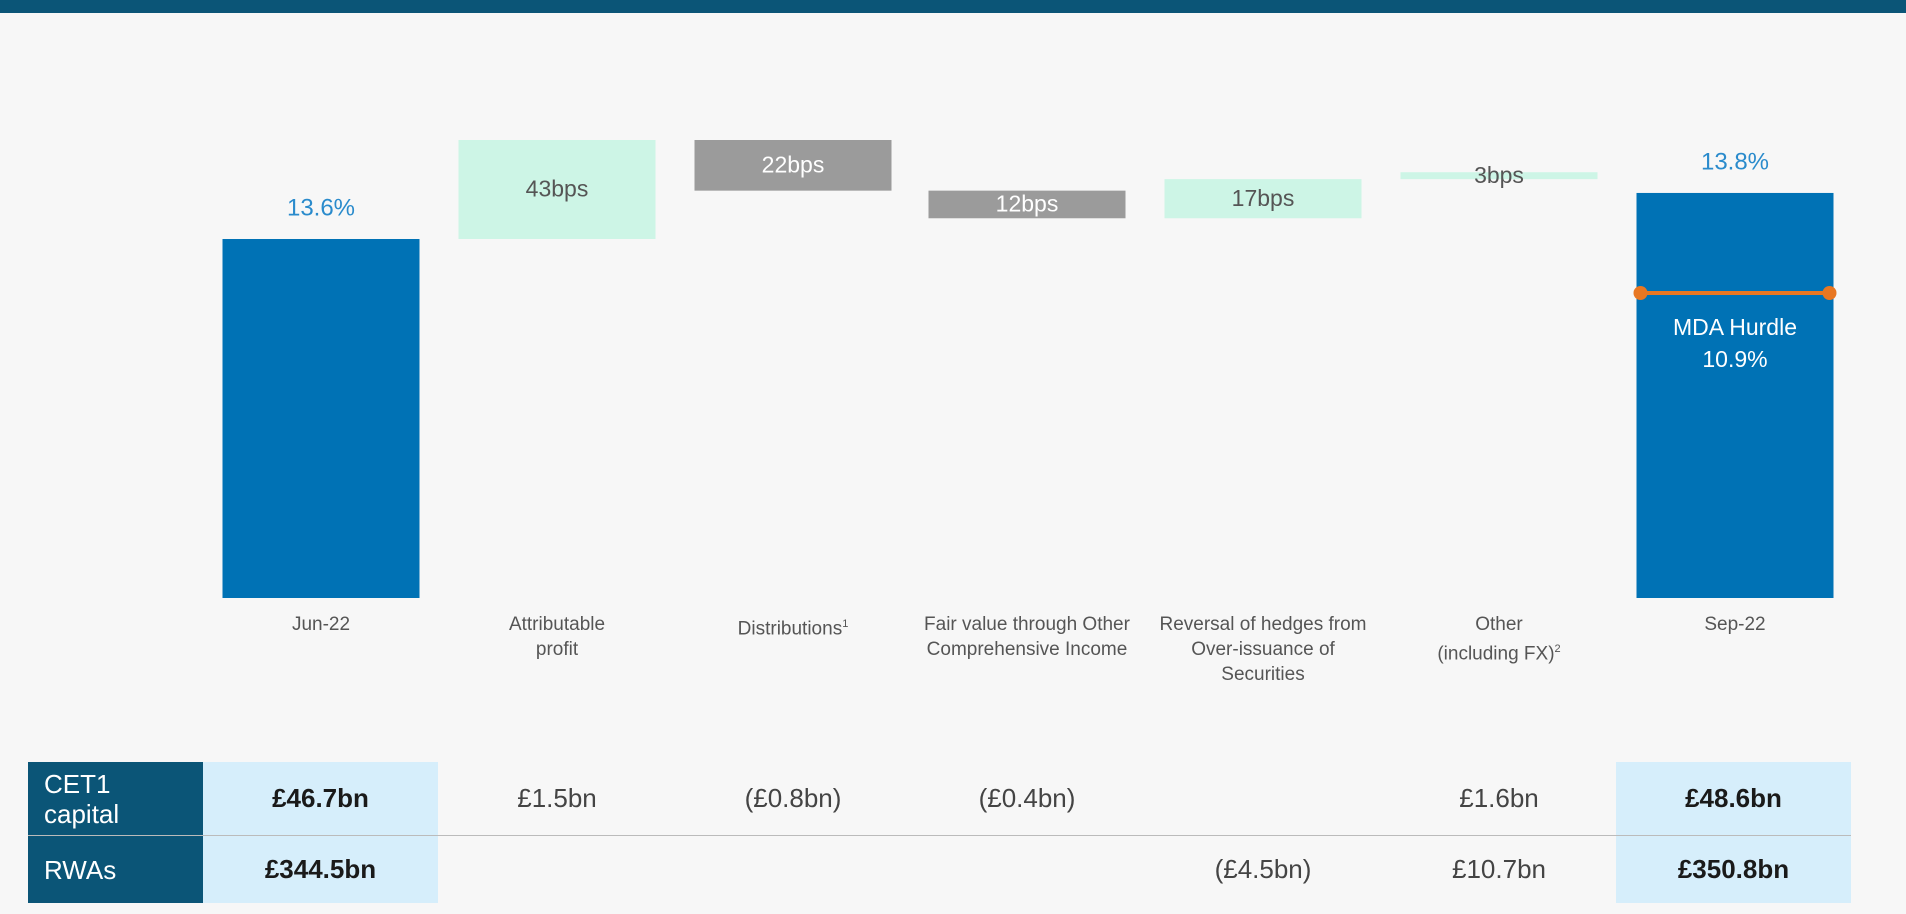 The height and width of the screenshot is (914, 1906). Describe the element at coordinates (1557, 649) in the screenshot. I see `footnote-marker: 2` at that location.